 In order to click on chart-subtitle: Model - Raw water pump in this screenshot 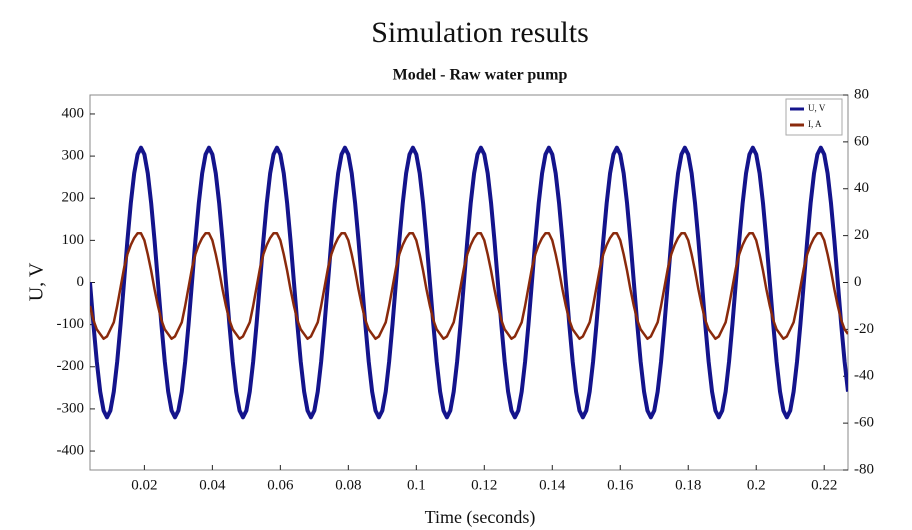, I will do `click(480, 75)`.